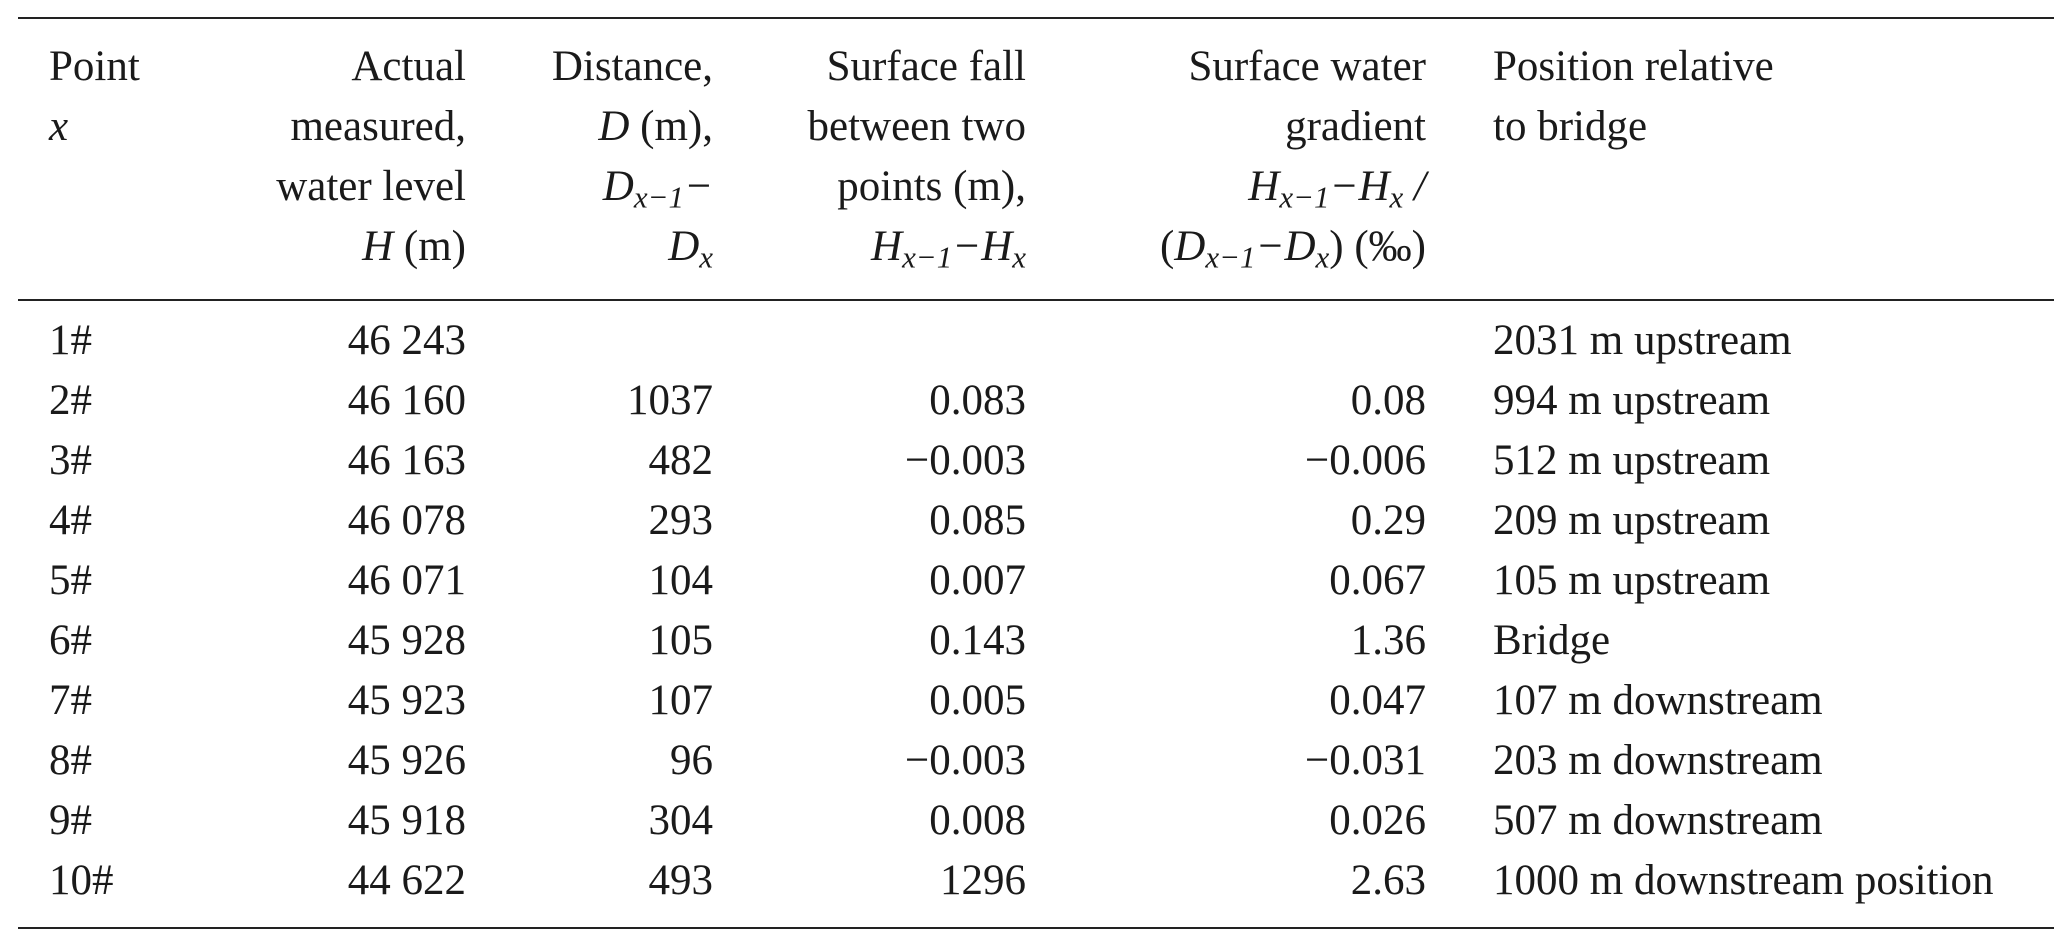 The height and width of the screenshot is (938, 2067). What do you see at coordinates (406, 640) in the screenshot?
I see `cell-water-level: 45 928` at bounding box center [406, 640].